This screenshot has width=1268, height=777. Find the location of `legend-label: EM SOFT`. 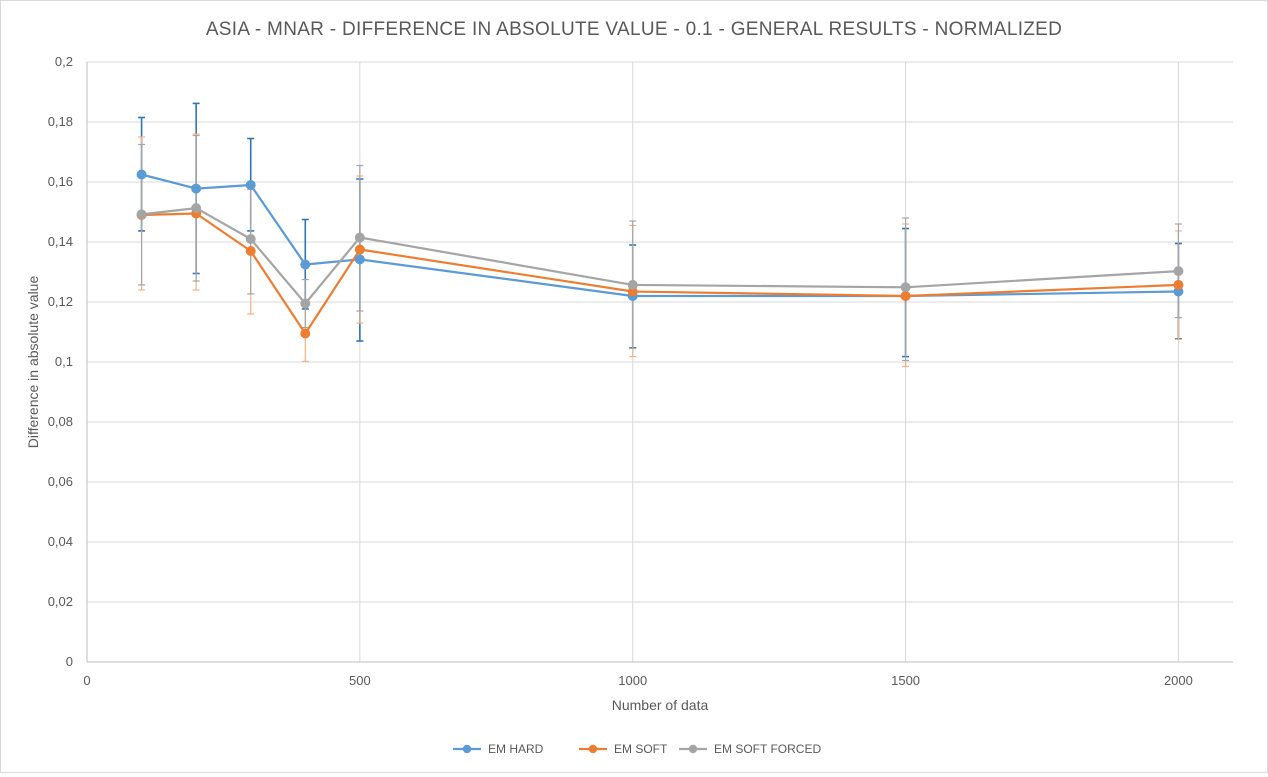

legend-label: EM SOFT is located at coordinates (641, 749).